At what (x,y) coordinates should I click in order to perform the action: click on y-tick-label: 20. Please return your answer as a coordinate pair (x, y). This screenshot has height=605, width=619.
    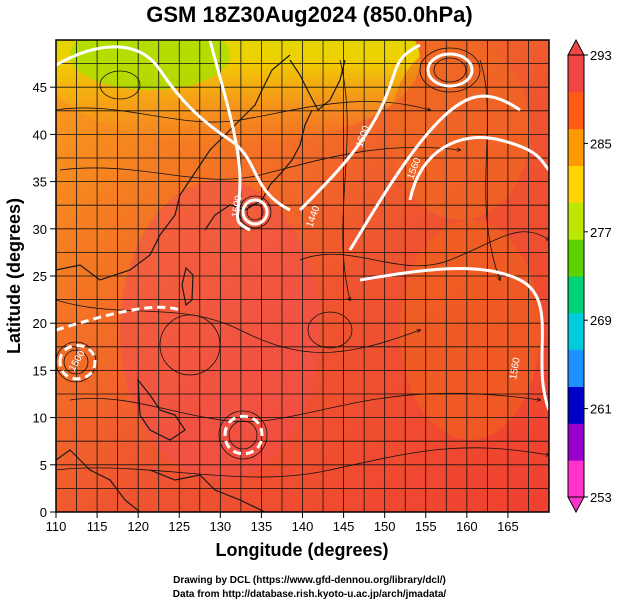
    Looking at the image, I should click on (40, 323).